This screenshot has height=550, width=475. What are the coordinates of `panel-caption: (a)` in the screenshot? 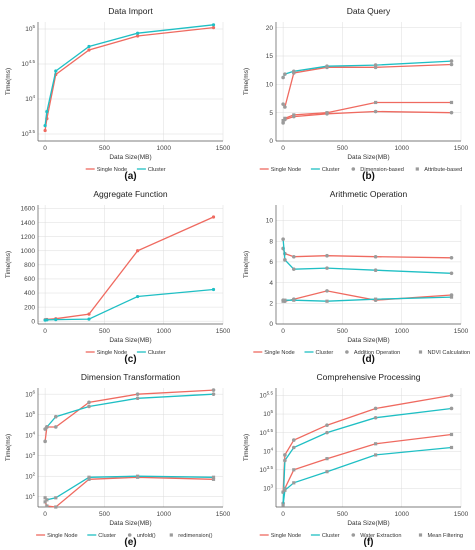 It's located at (130, 176).